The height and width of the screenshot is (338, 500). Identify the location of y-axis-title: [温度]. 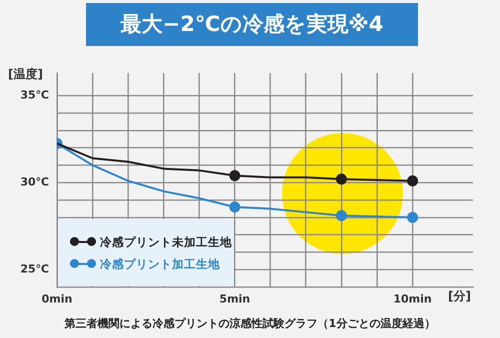
(25, 74).